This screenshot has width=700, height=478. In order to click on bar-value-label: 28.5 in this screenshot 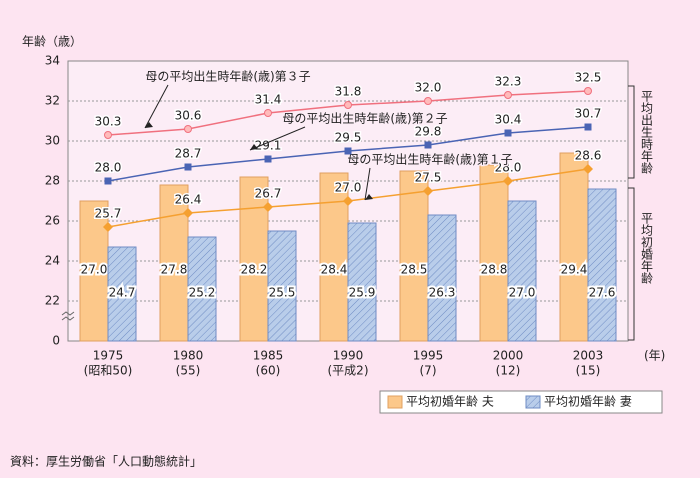, I will do `click(414, 270)`.